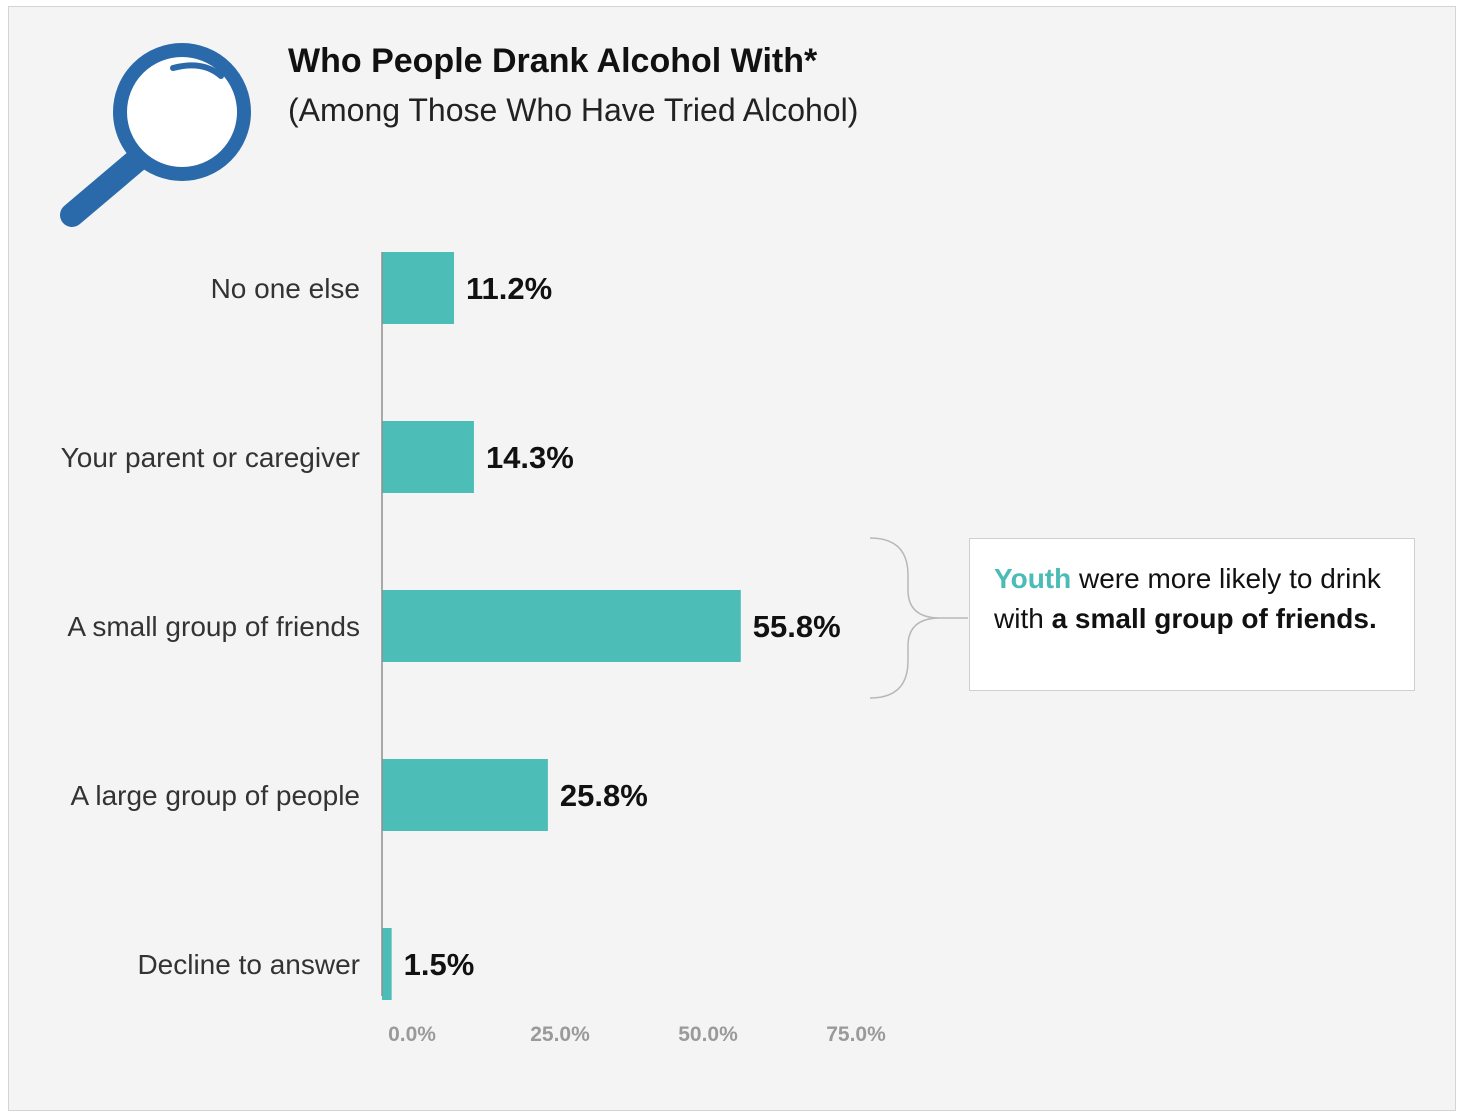 This screenshot has width=1458, height=1113. Describe the element at coordinates (560, 1034) in the screenshot. I see `x-tick-label-1: 25.0%` at that location.